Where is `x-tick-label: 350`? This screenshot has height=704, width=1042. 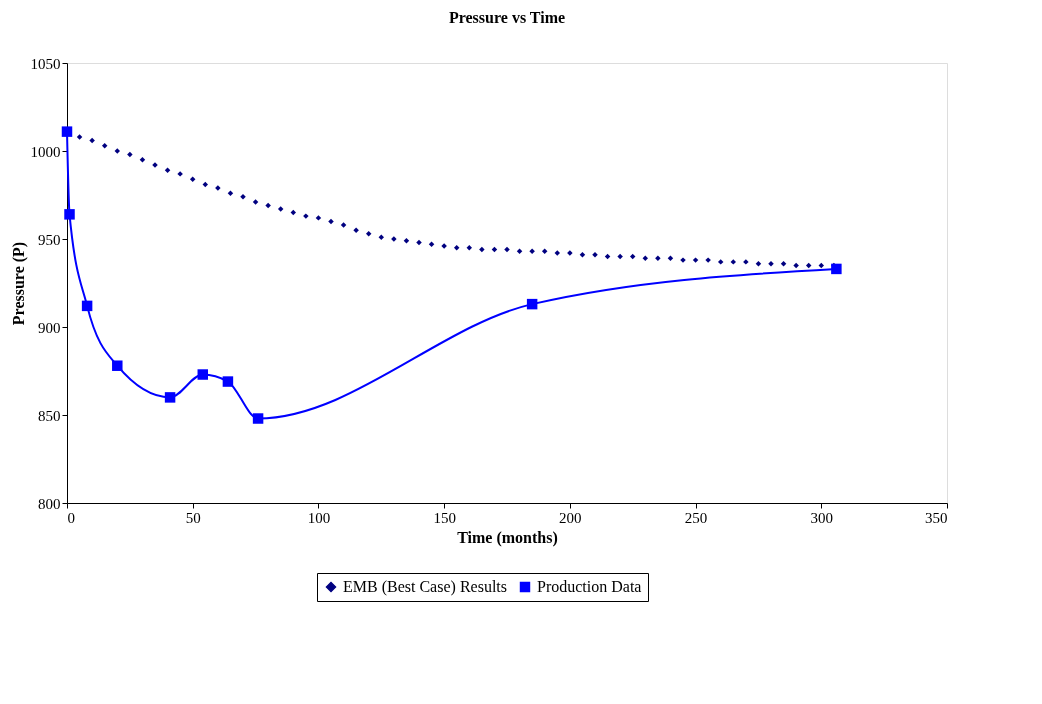 x-tick-label: 350 is located at coordinates (936, 517).